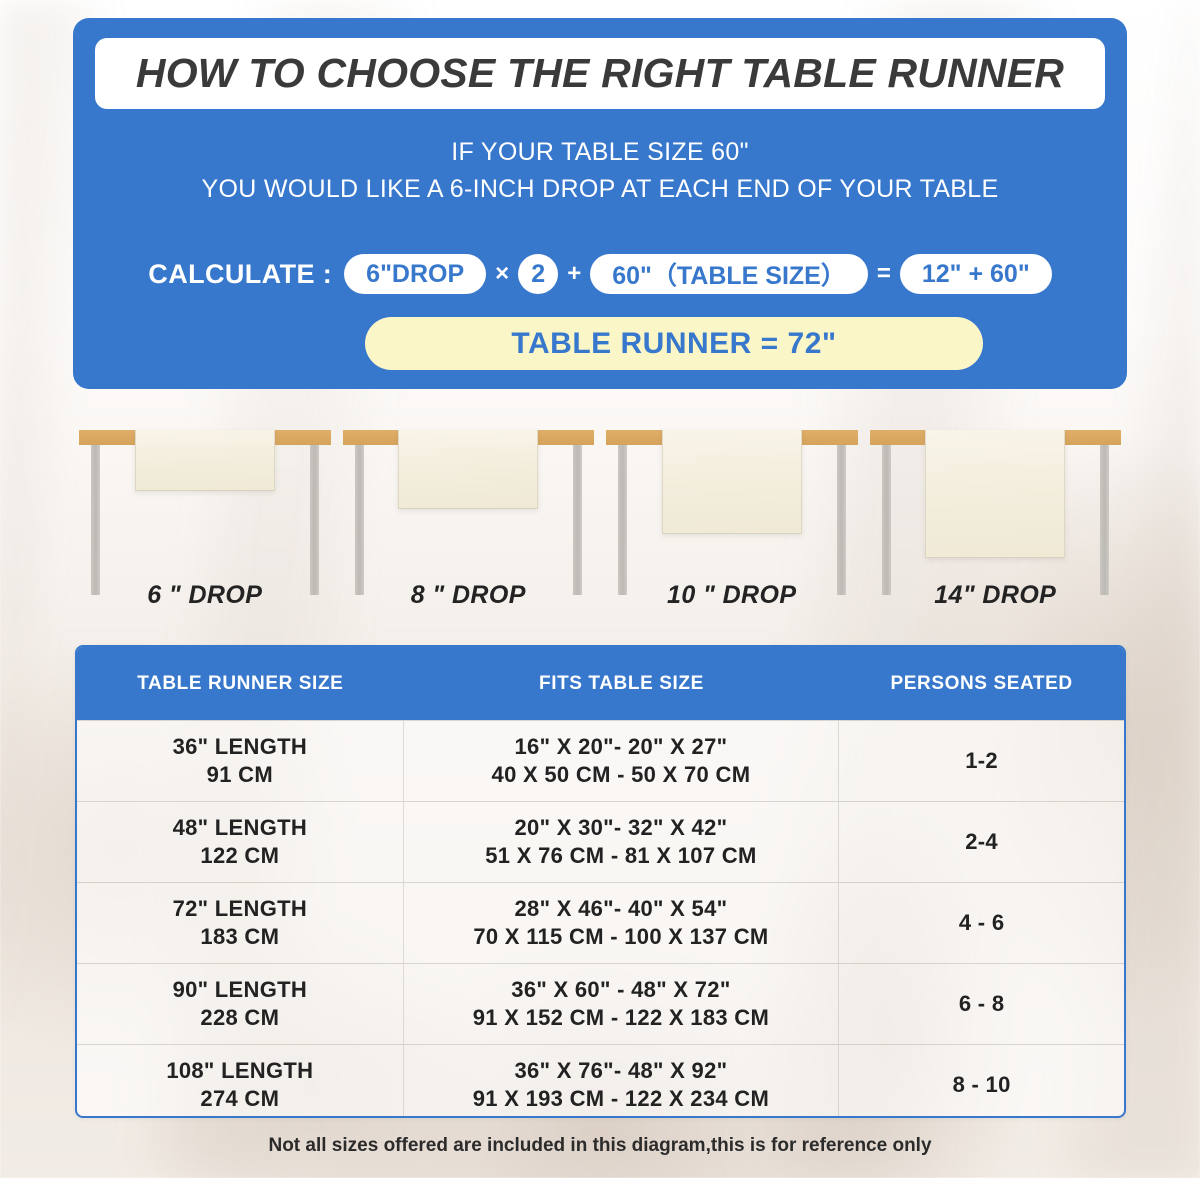 This screenshot has width=1200, height=1178. Describe the element at coordinates (981, 683) in the screenshot. I see `column-header-persons-seated: PERSONS SEATED` at that location.